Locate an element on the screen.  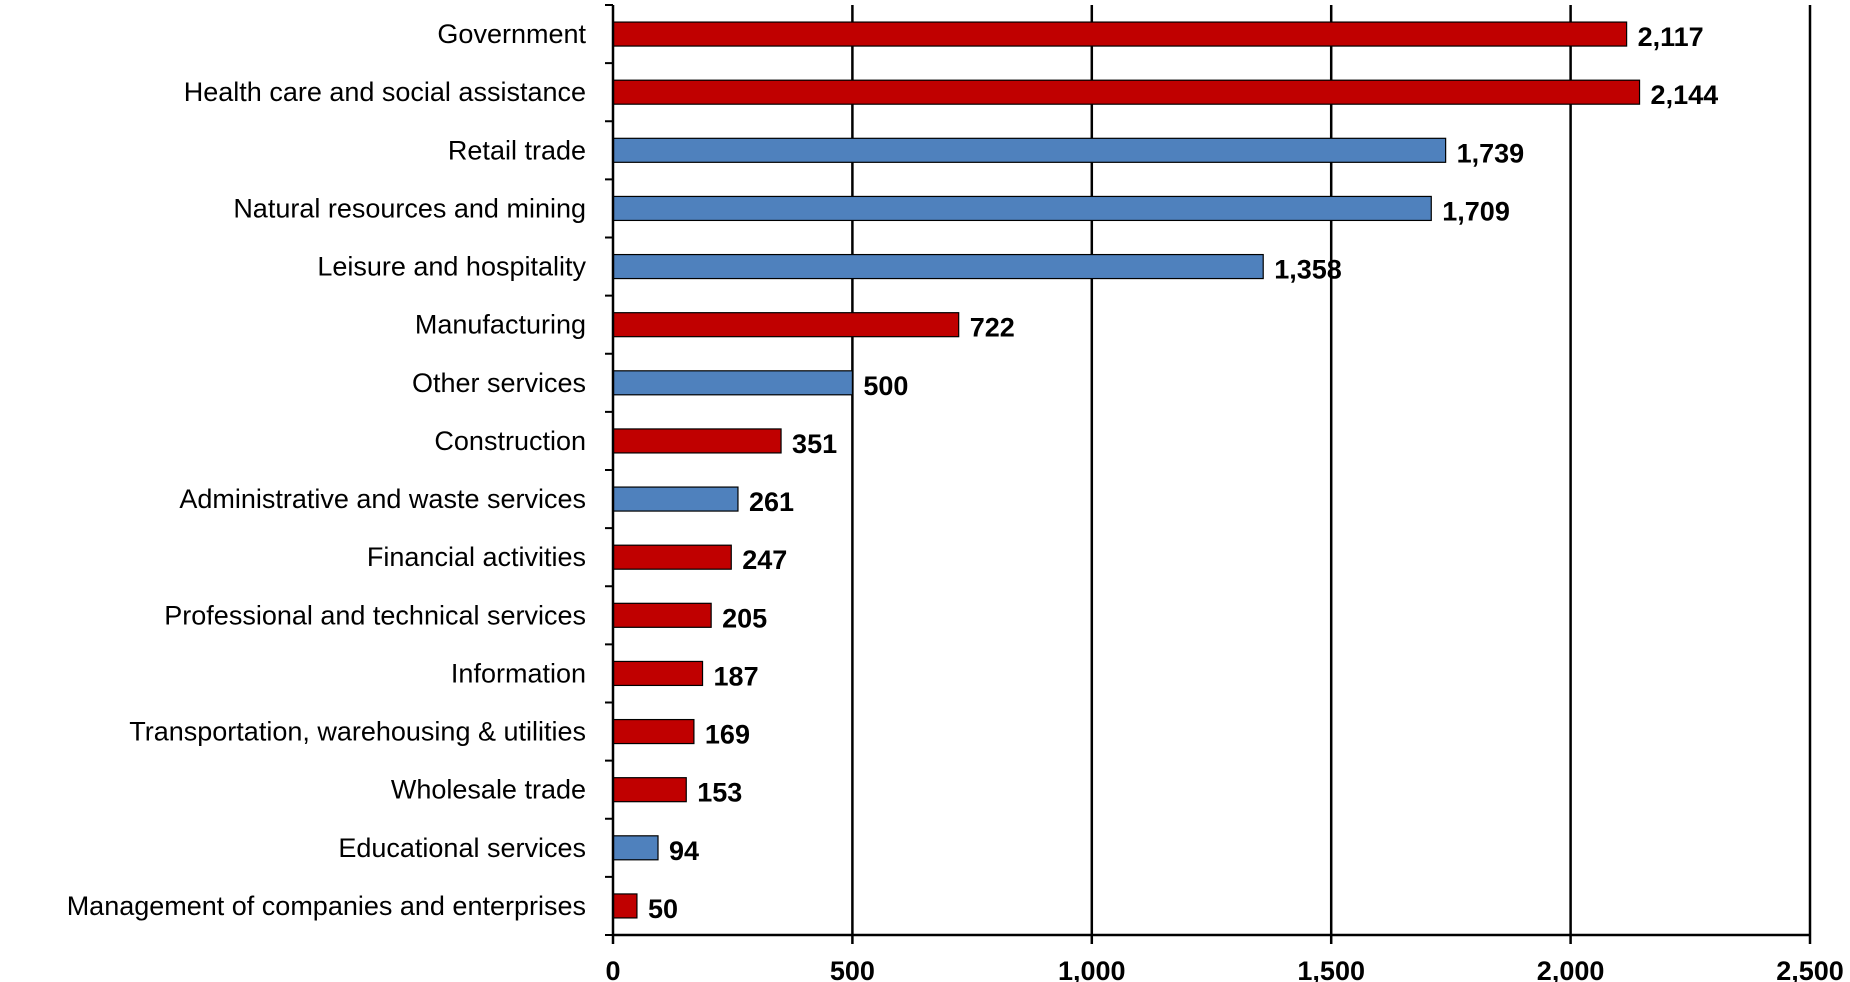
value-label: 50 is located at coordinates (663, 909).